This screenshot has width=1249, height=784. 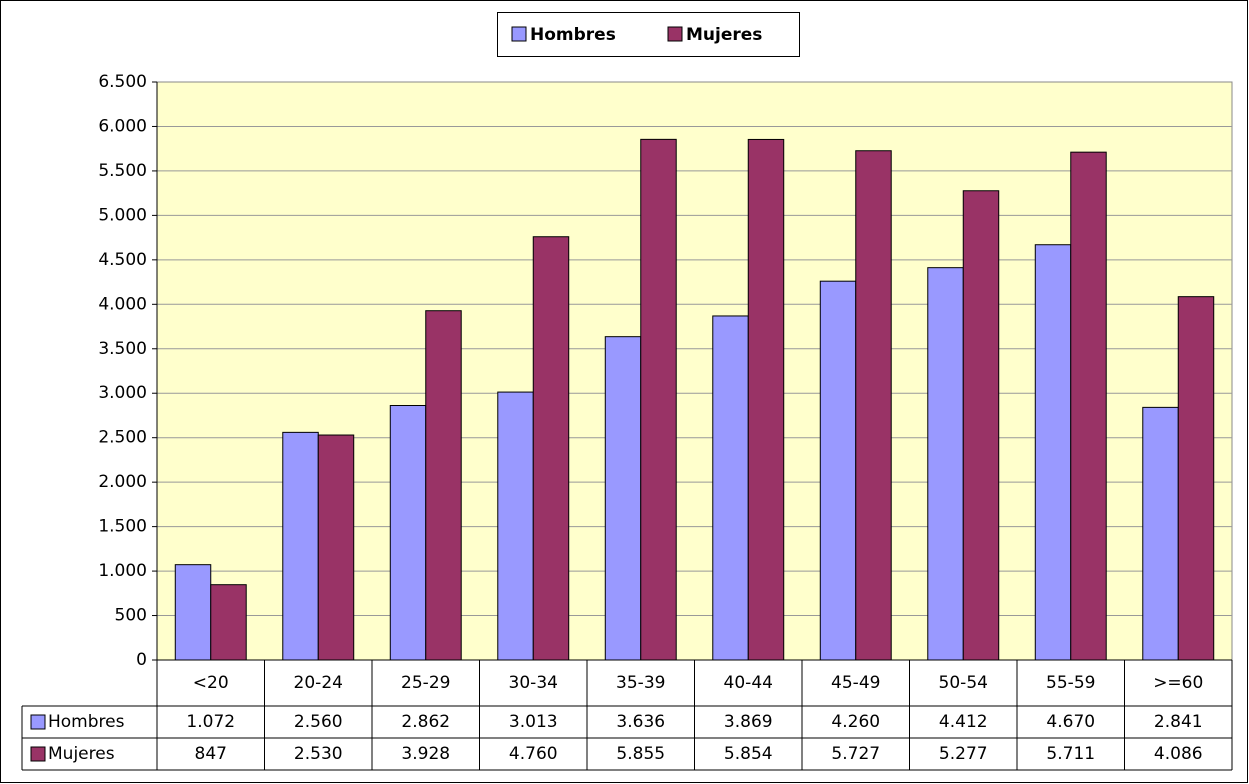 What do you see at coordinates (533, 754) in the screenshot?
I see `table-value: 4.760` at bounding box center [533, 754].